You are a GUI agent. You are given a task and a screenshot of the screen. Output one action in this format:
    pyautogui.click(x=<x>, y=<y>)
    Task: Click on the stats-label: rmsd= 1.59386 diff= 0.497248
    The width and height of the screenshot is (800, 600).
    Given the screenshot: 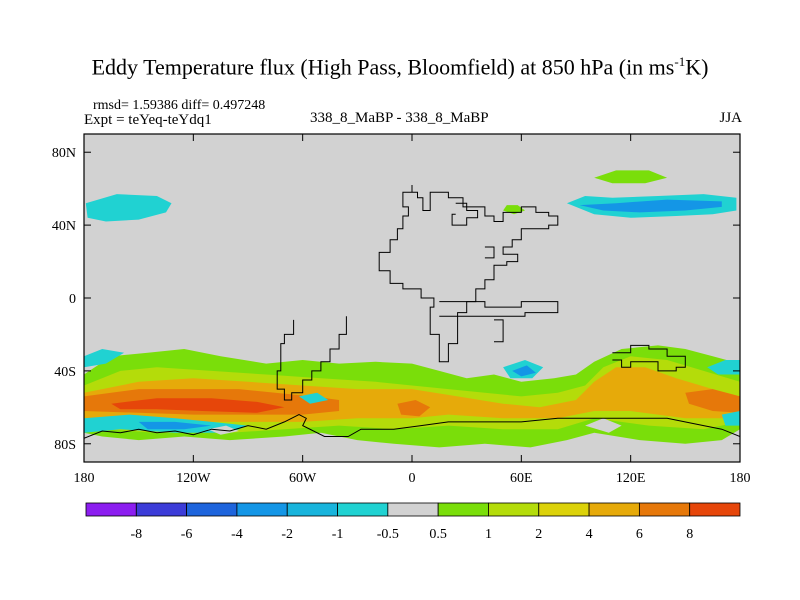 What is the action you would take?
    pyautogui.click(x=179, y=105)
    